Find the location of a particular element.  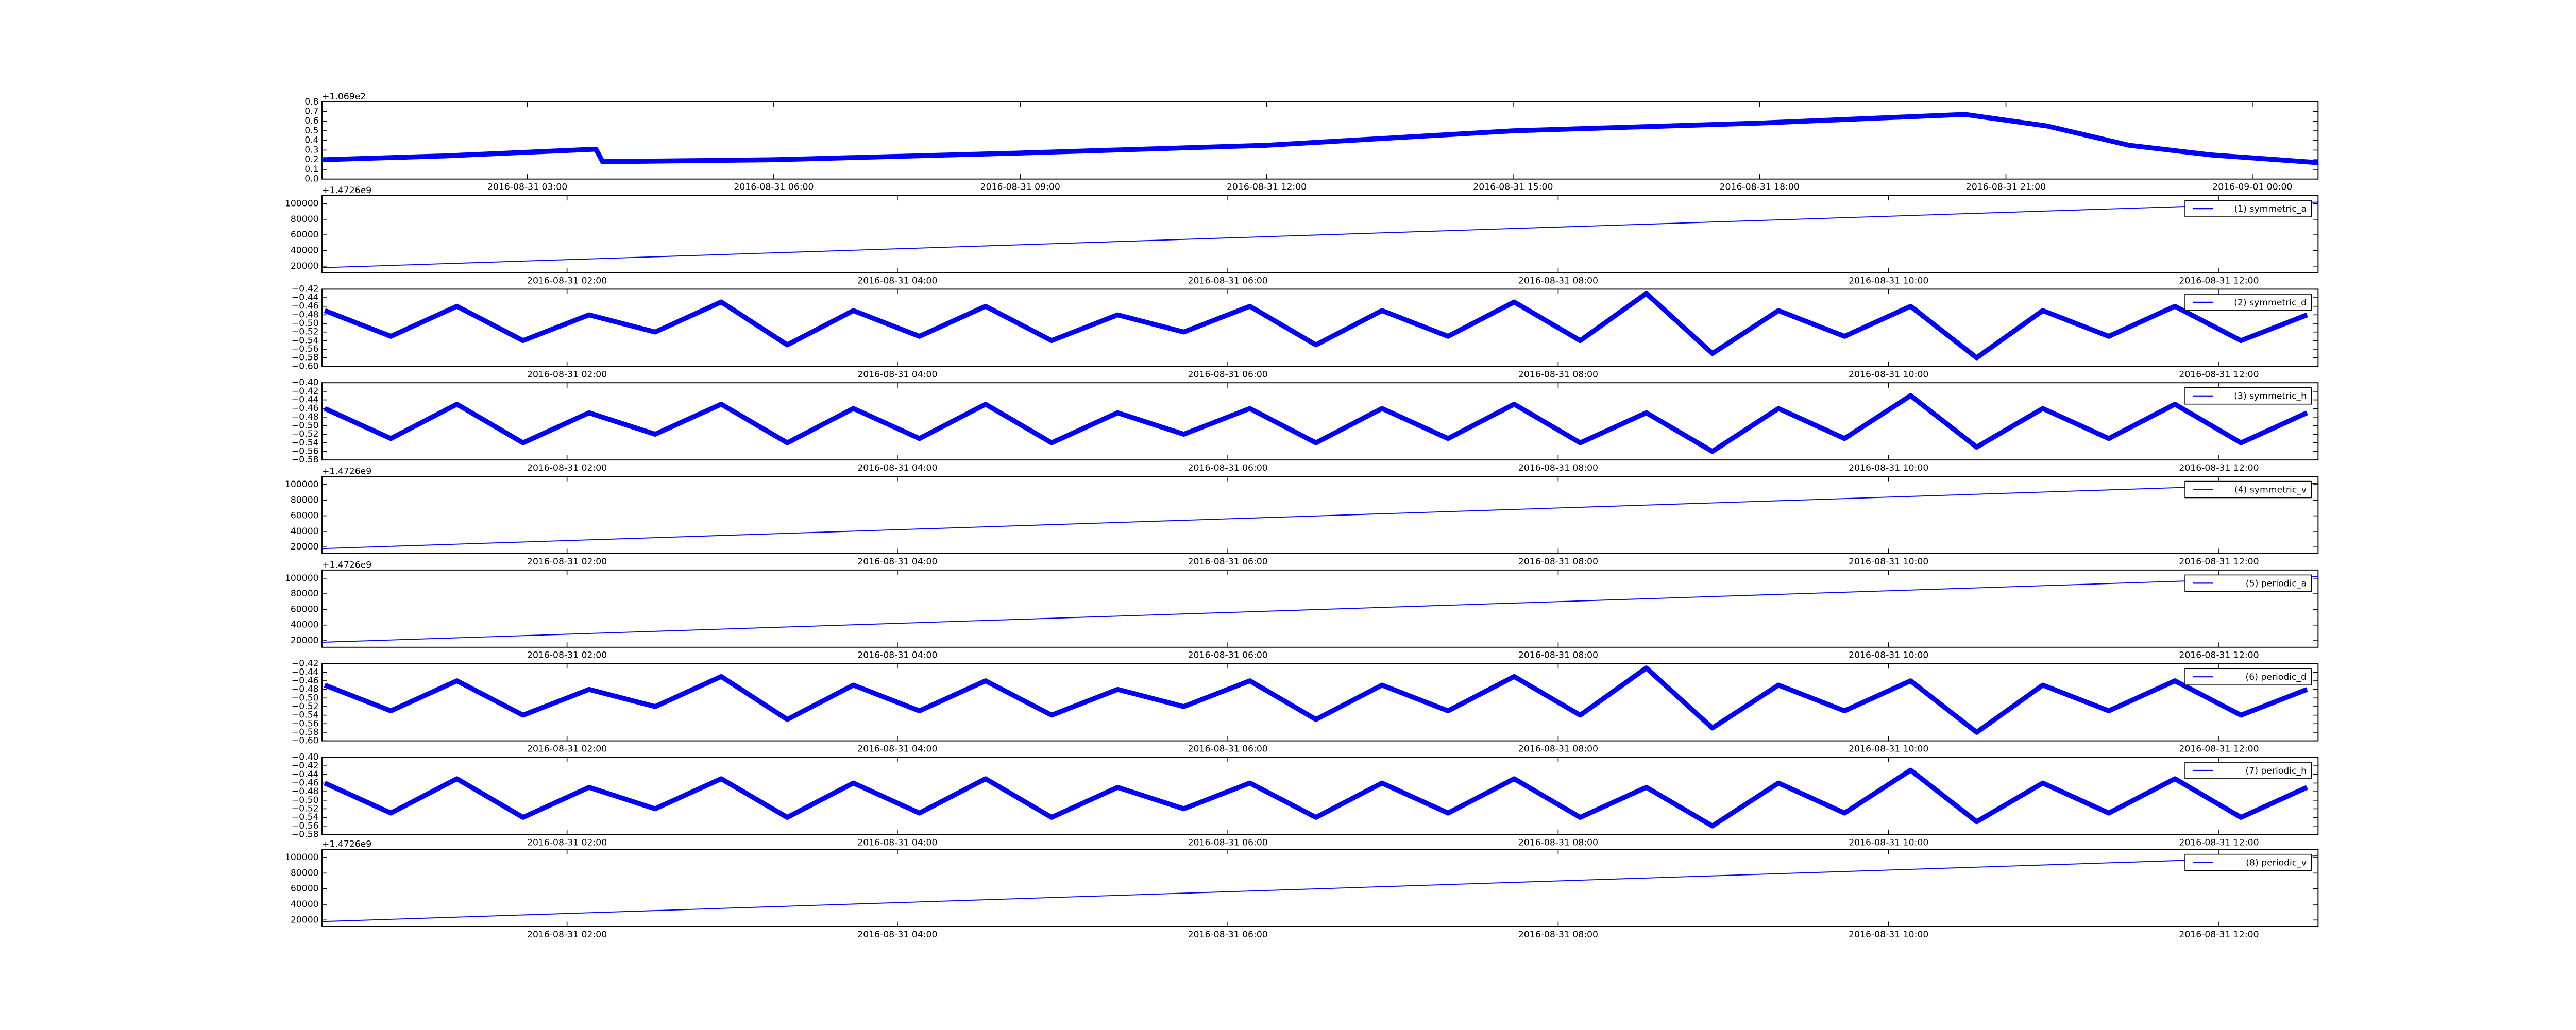

y-tick-label: 0.1 is located at coordinates (311, 169).